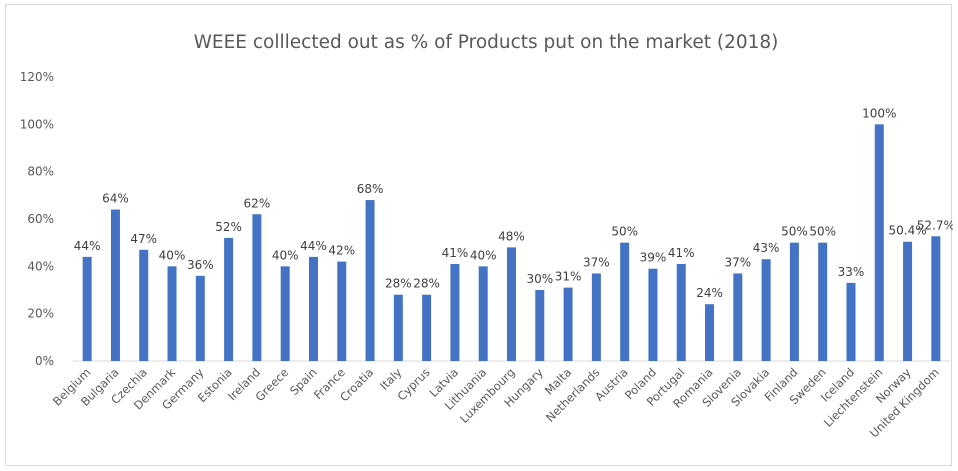 The image size is (958, 471). What do you see at coordinates (653, 258) in the screenshot?
I see `data-label: 39%` at bounding box center [653, 258].